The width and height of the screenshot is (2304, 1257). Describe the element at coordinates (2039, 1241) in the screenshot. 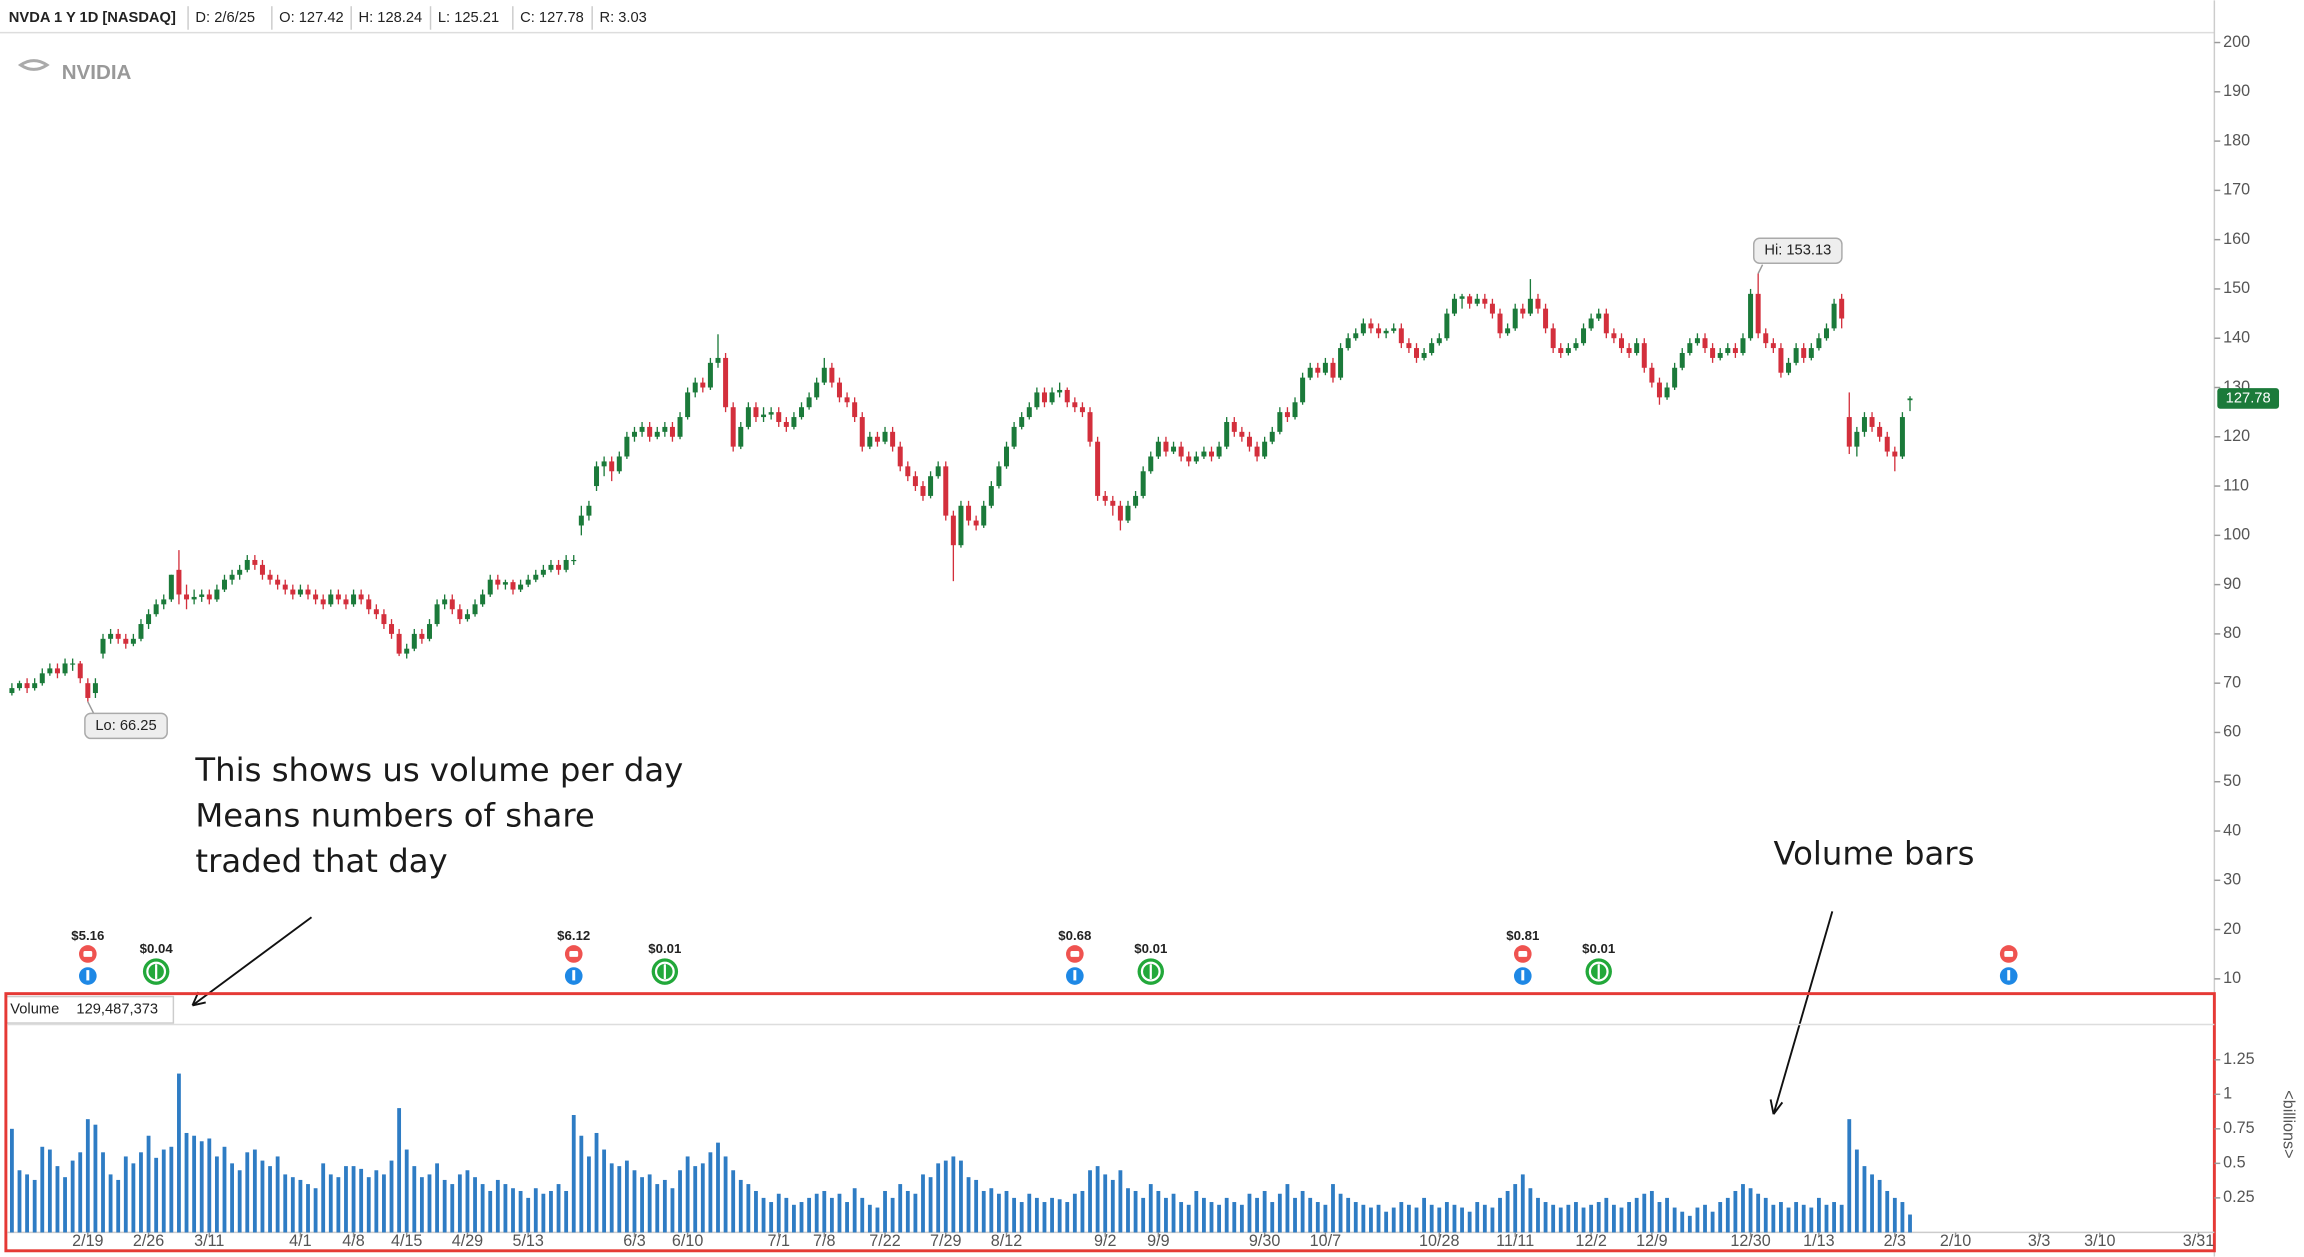

I see `x-tick-label: 3/3` at that location.